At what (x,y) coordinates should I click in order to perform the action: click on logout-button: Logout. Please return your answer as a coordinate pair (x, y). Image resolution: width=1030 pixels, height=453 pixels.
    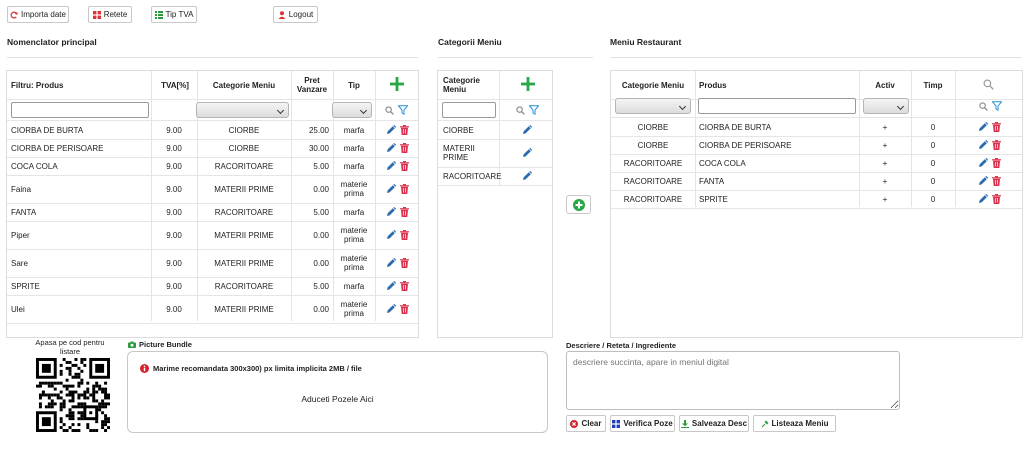
    Looking at the image, I should click on (295, 14).